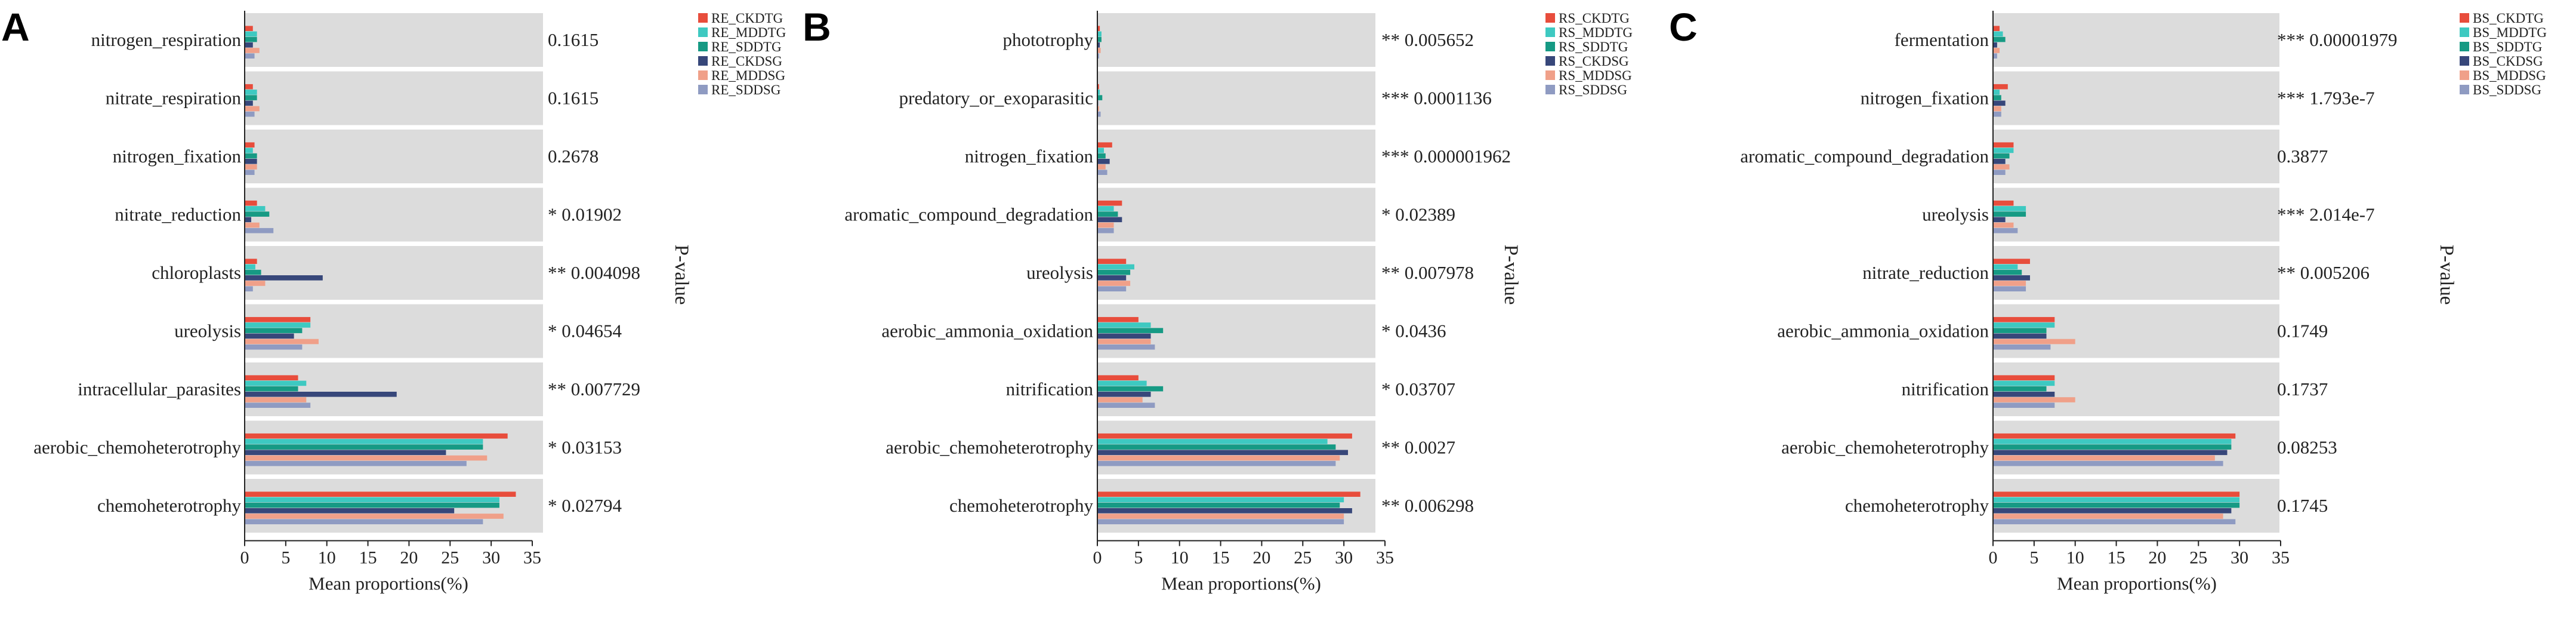 This screenshot has width=2576, height=624. I want to click on x-tick-label: 5, so click(1138, 558).